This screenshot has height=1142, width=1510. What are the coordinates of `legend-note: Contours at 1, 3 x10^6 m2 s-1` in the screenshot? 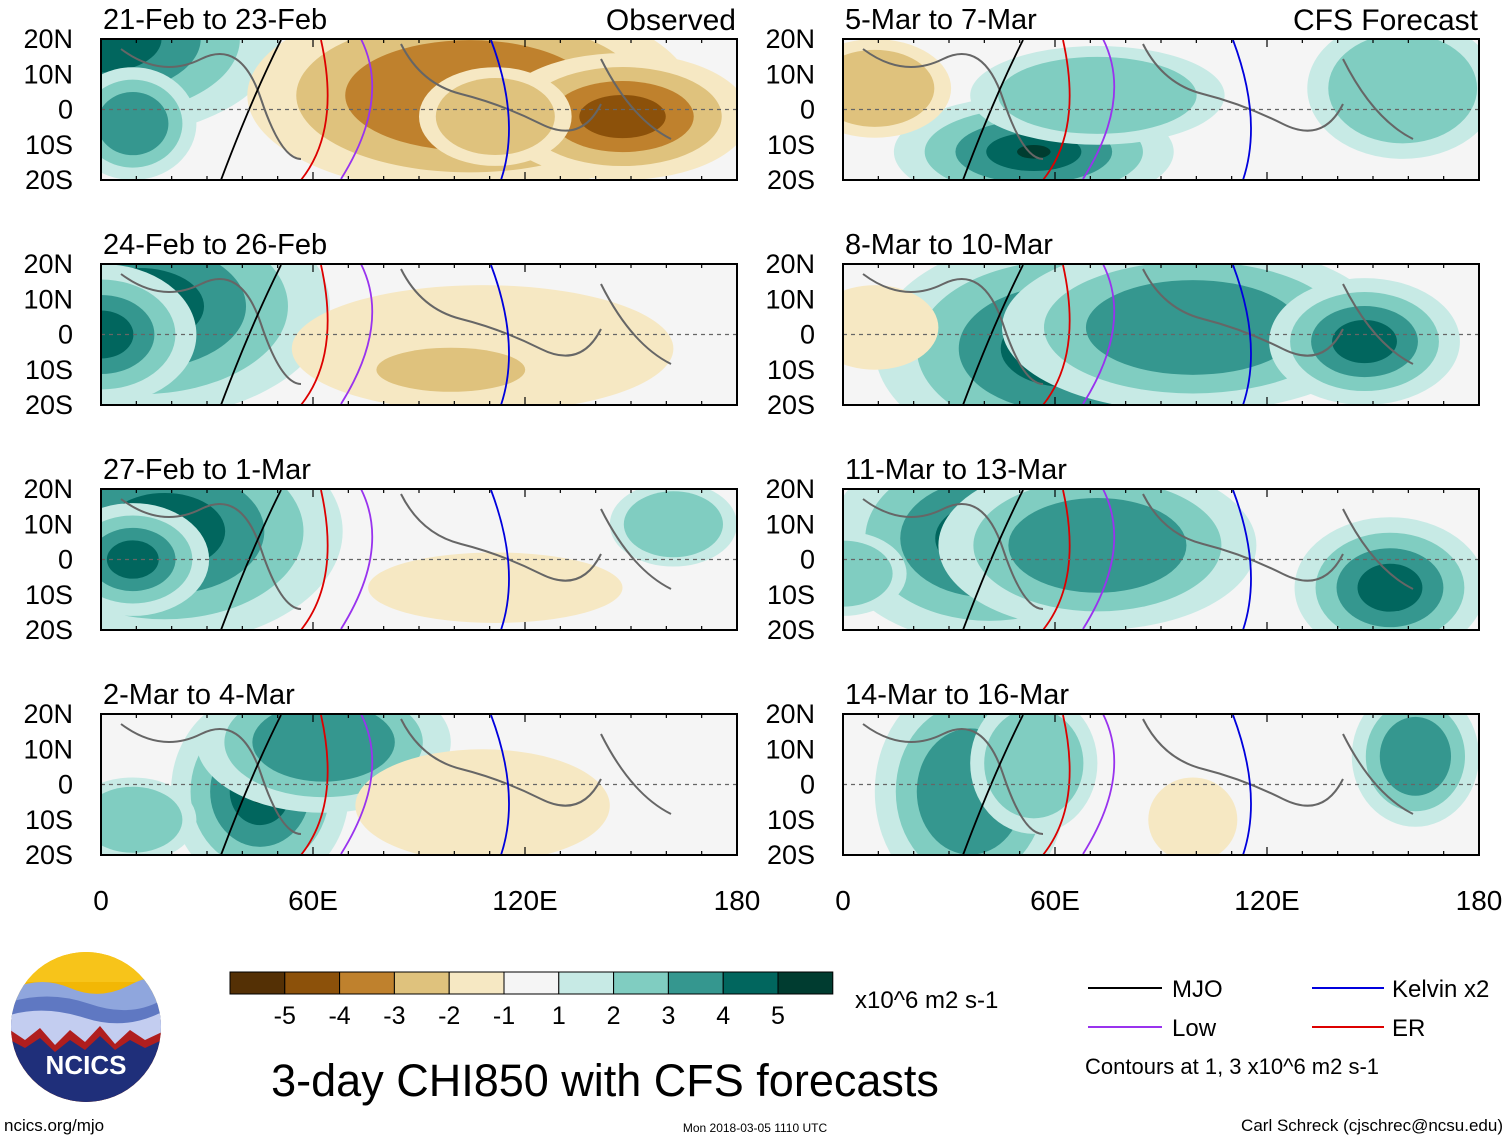 It's located at (1232, 1066).